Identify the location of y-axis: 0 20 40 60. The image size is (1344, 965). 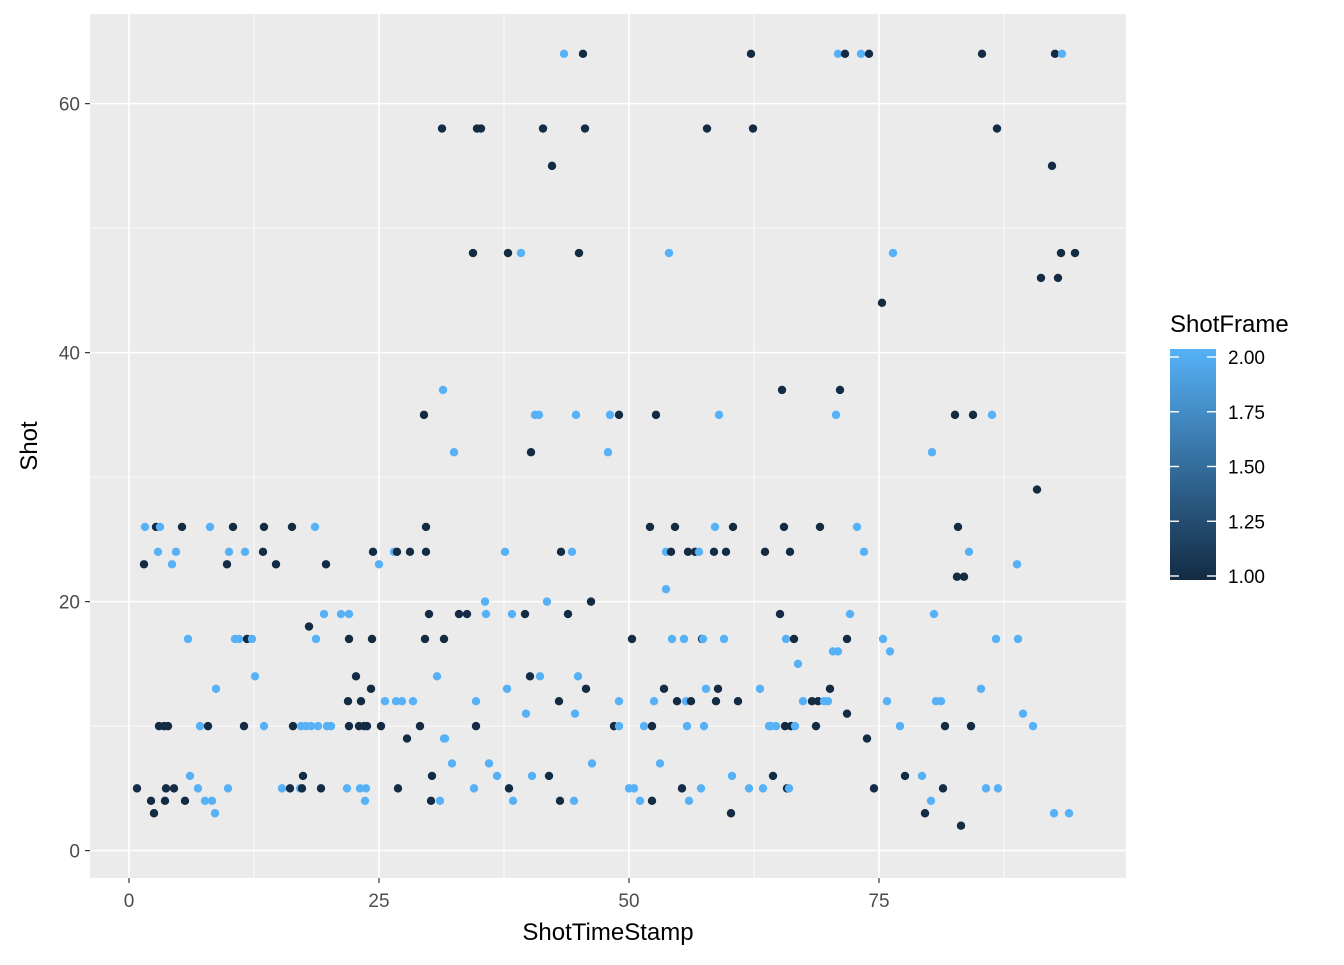
(74, 479).